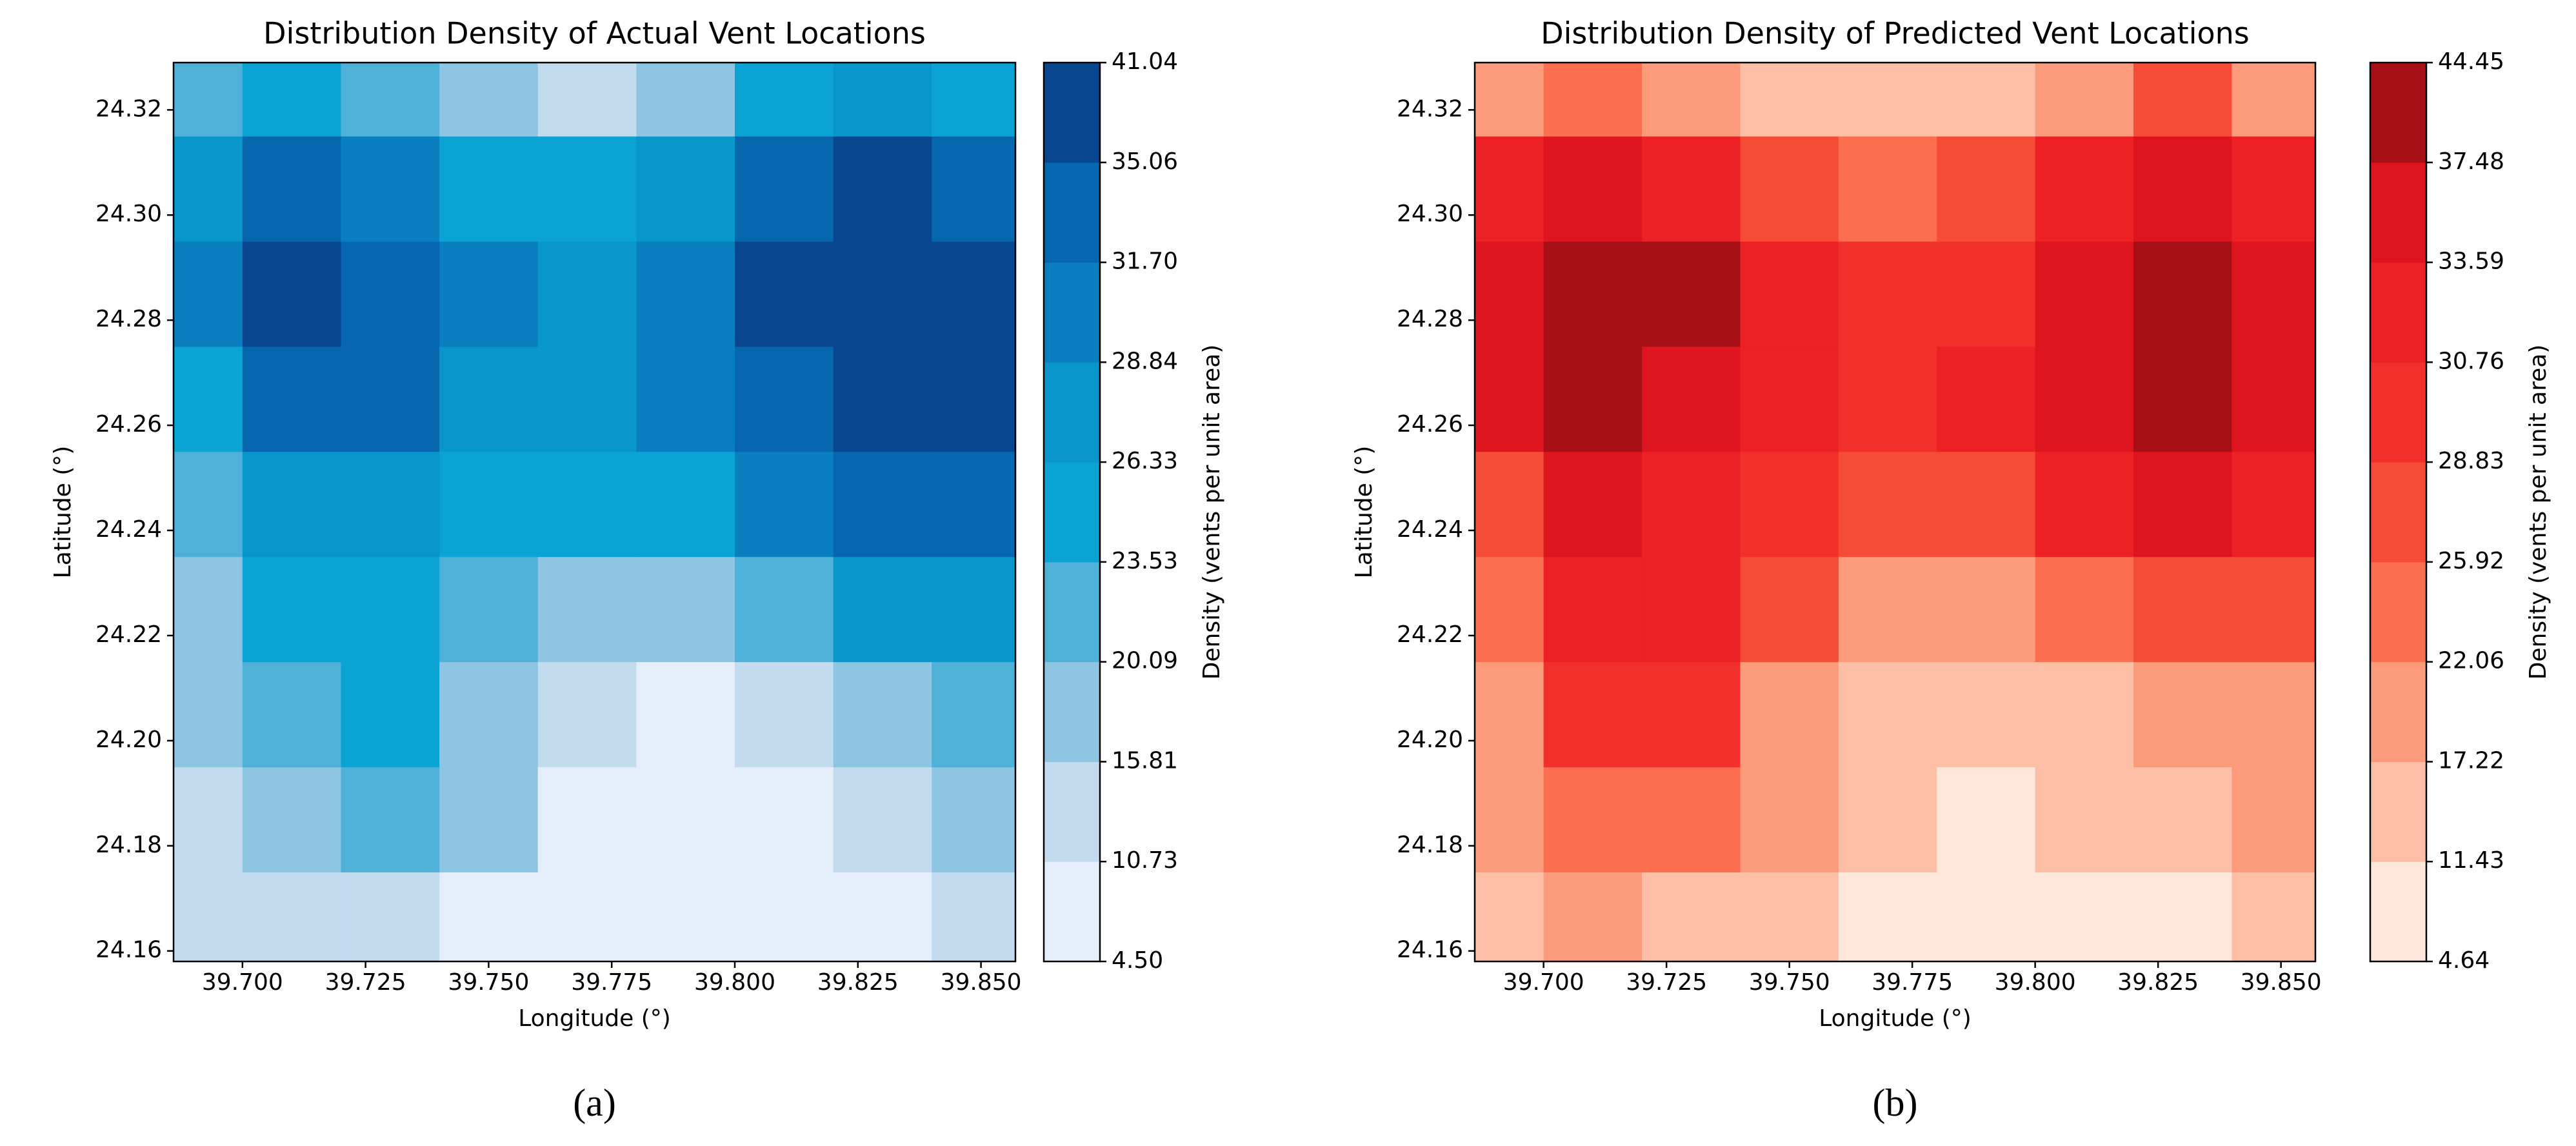 This screenshot has height=1146, width=2576. Describe the element at coordinates (1145, 761) in the screenshot. I see `colorbar-tick-label: 15.81` at that location.